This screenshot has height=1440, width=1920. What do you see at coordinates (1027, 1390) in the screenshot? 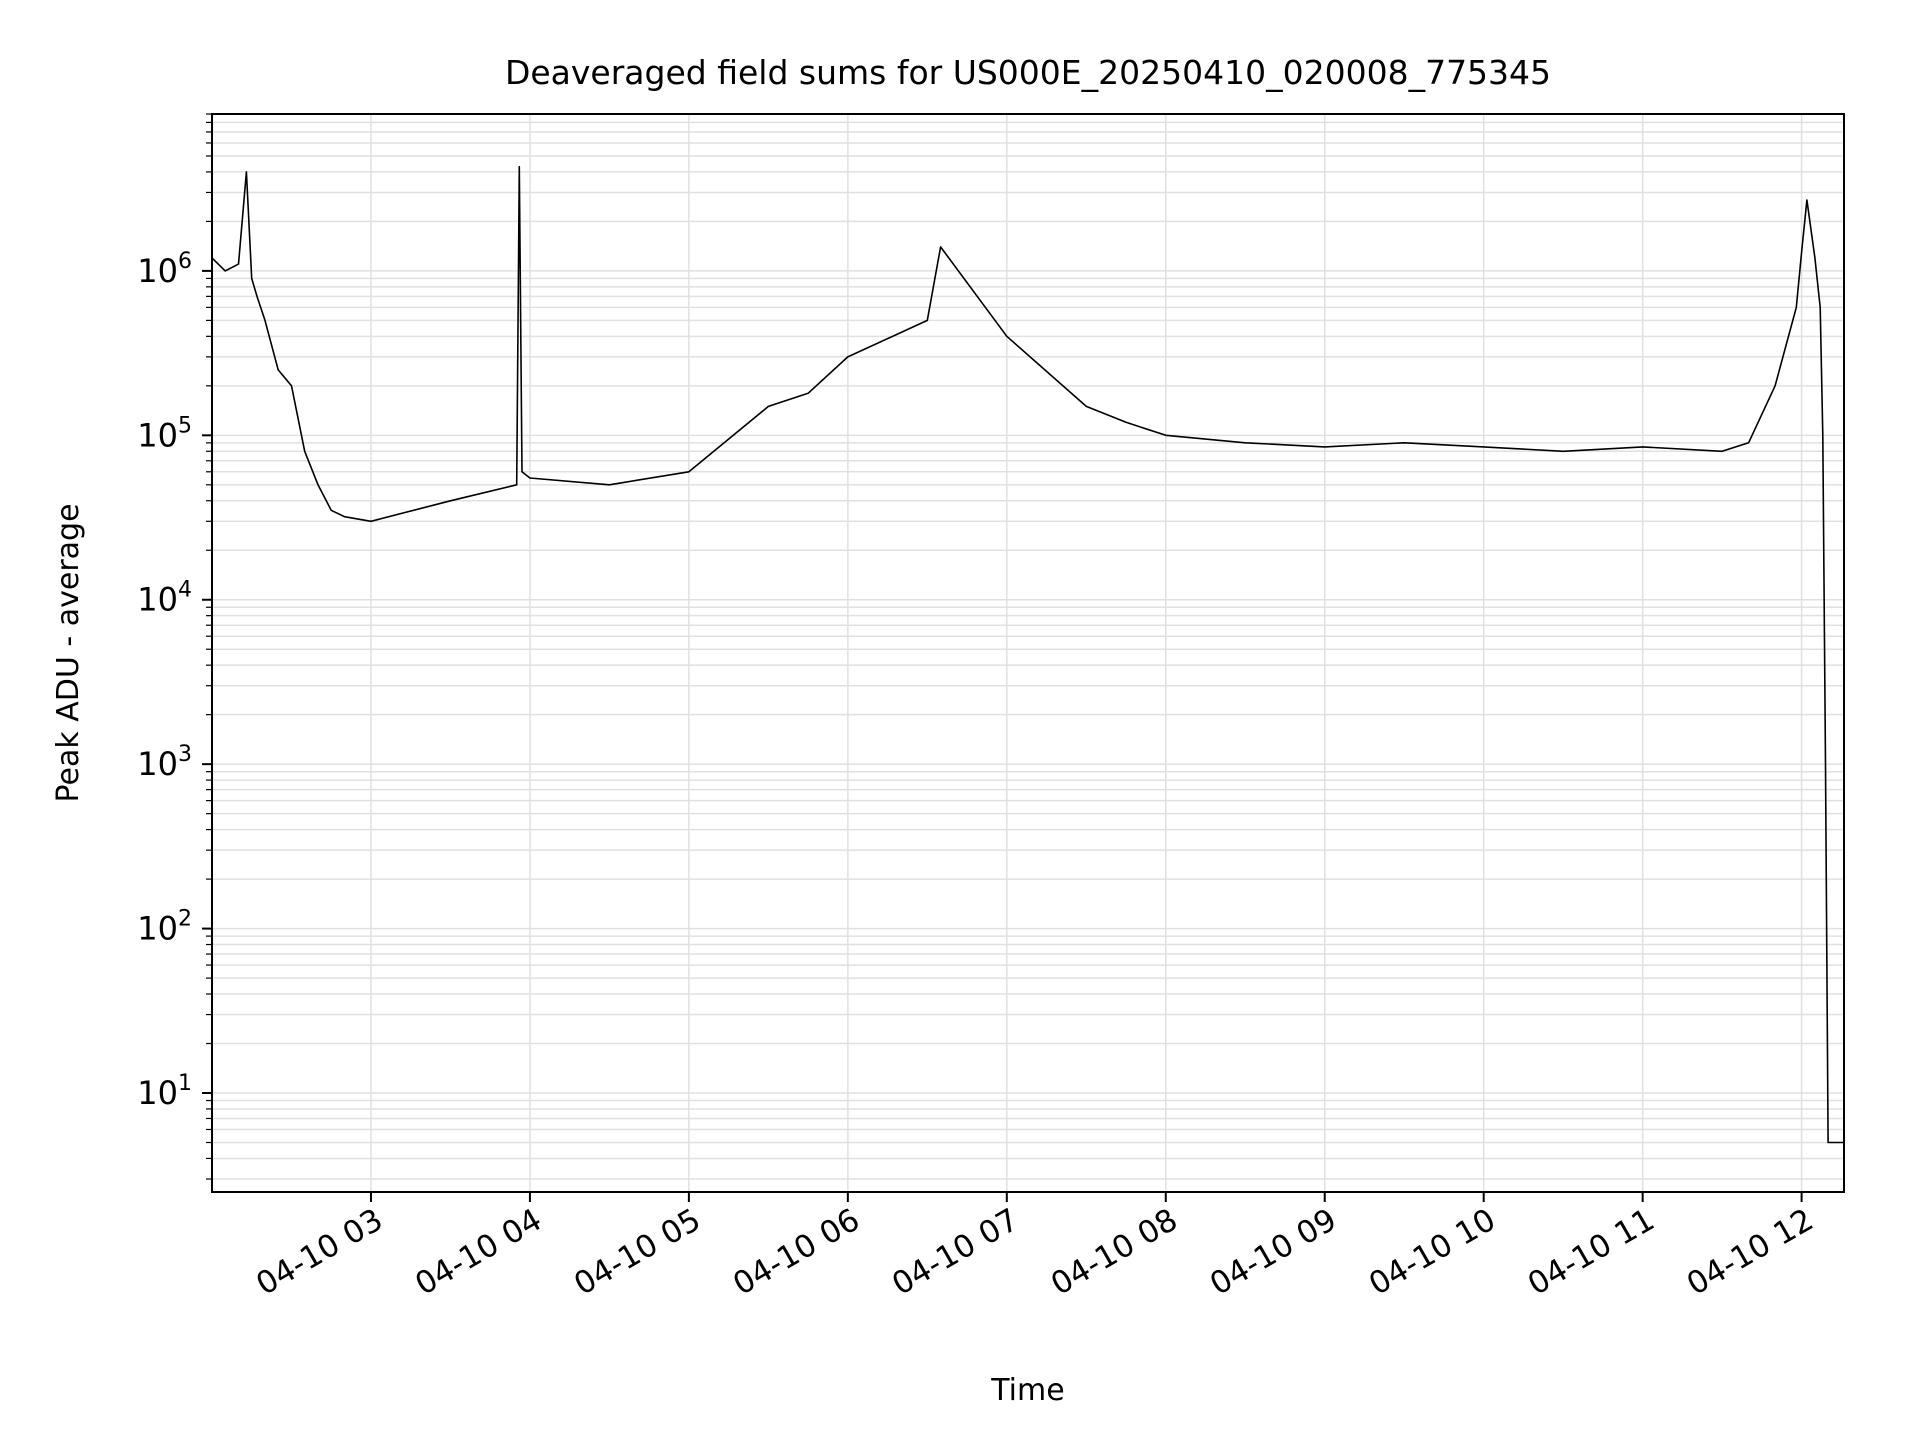
I see `x-axis-label: Time` at bounding box center [1027, 1390].